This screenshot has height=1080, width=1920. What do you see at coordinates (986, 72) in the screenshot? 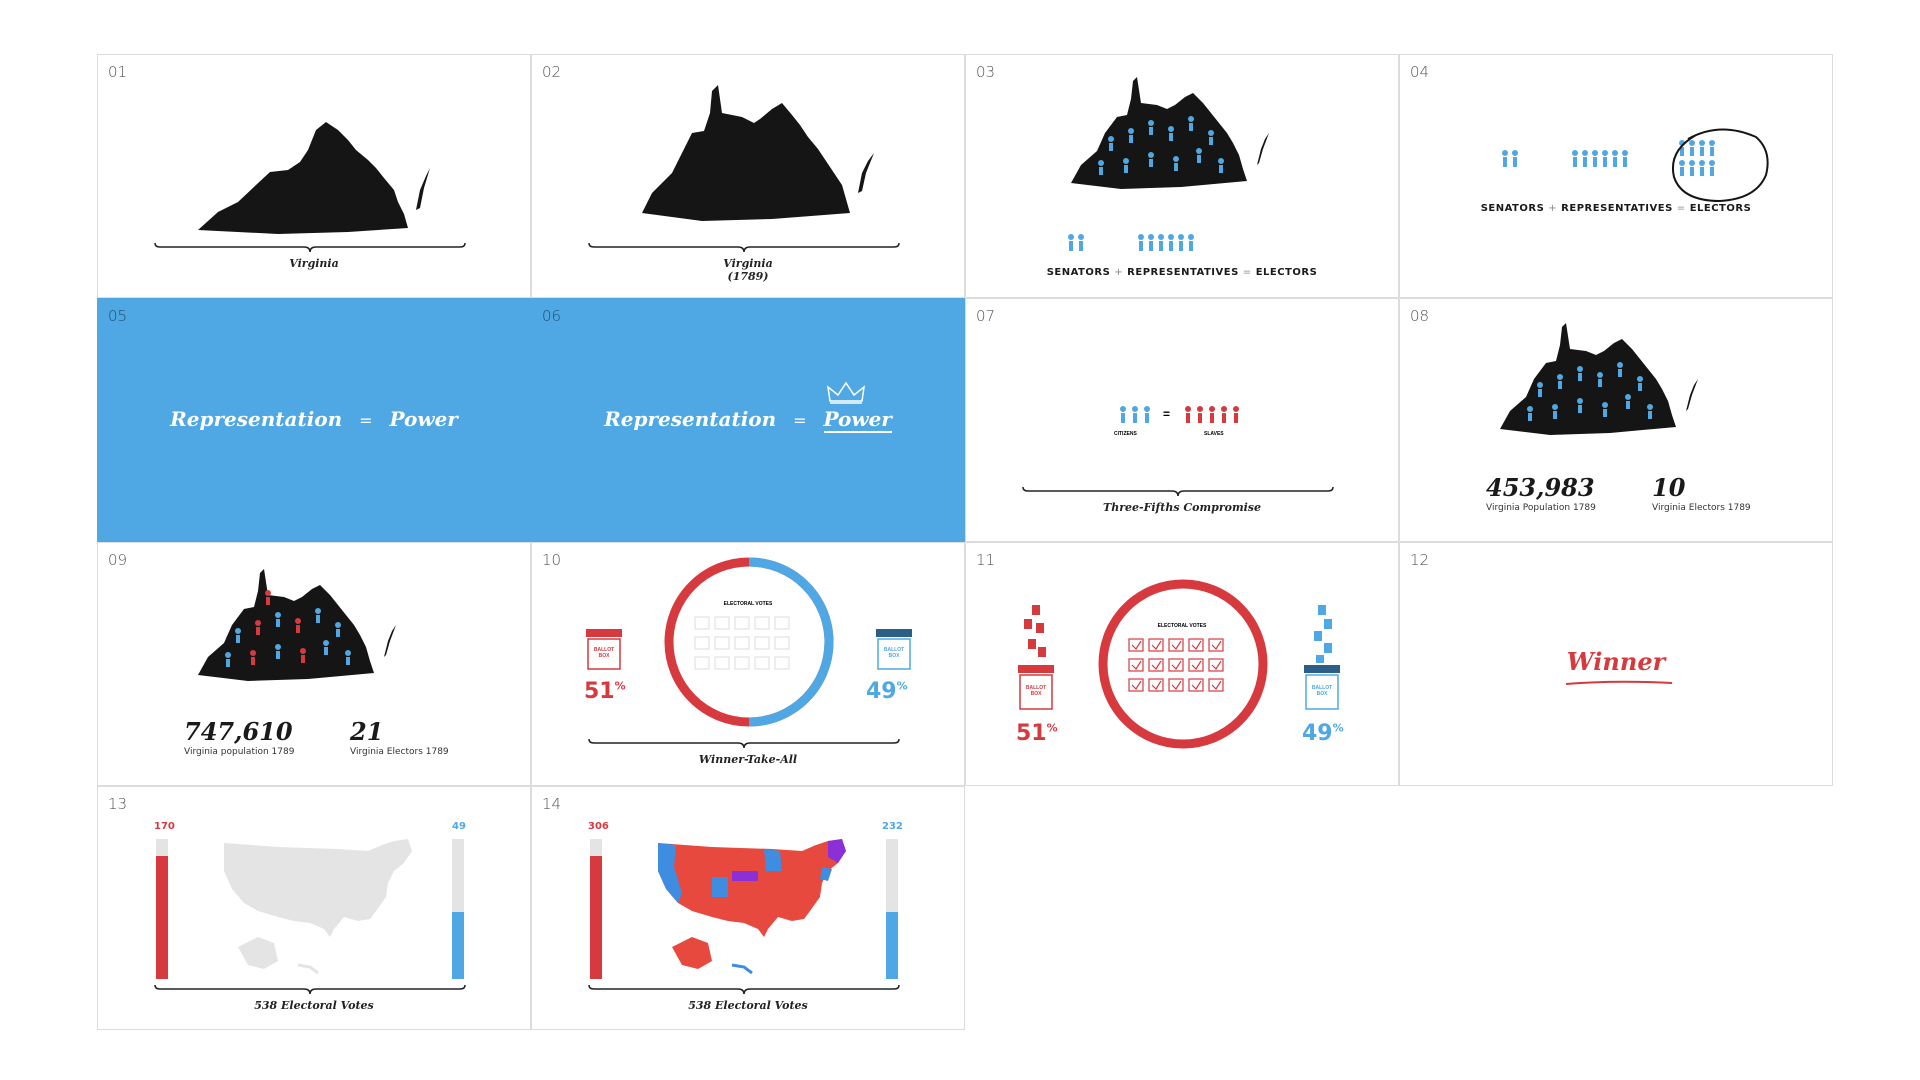
I see `panel-number: 03` at bounding box center [986, 72].